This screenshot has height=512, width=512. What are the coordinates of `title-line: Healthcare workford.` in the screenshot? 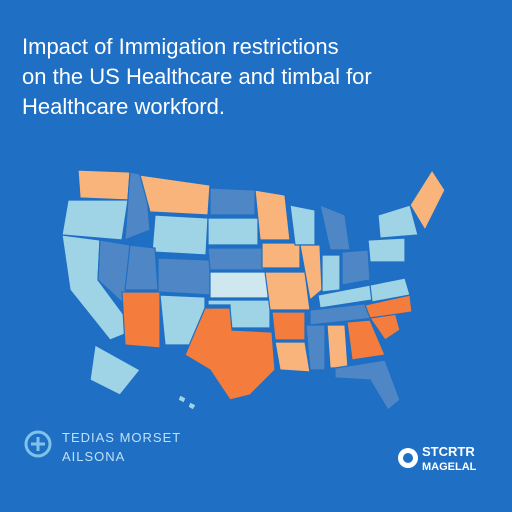 It's located at (123, 106).